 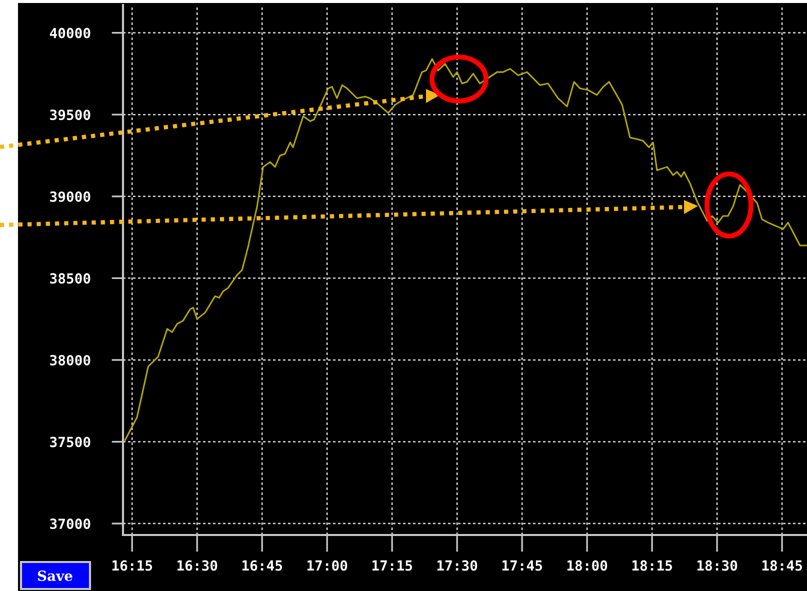 I want to click on y-tick-label: 39500, so click(x=70, y=115).